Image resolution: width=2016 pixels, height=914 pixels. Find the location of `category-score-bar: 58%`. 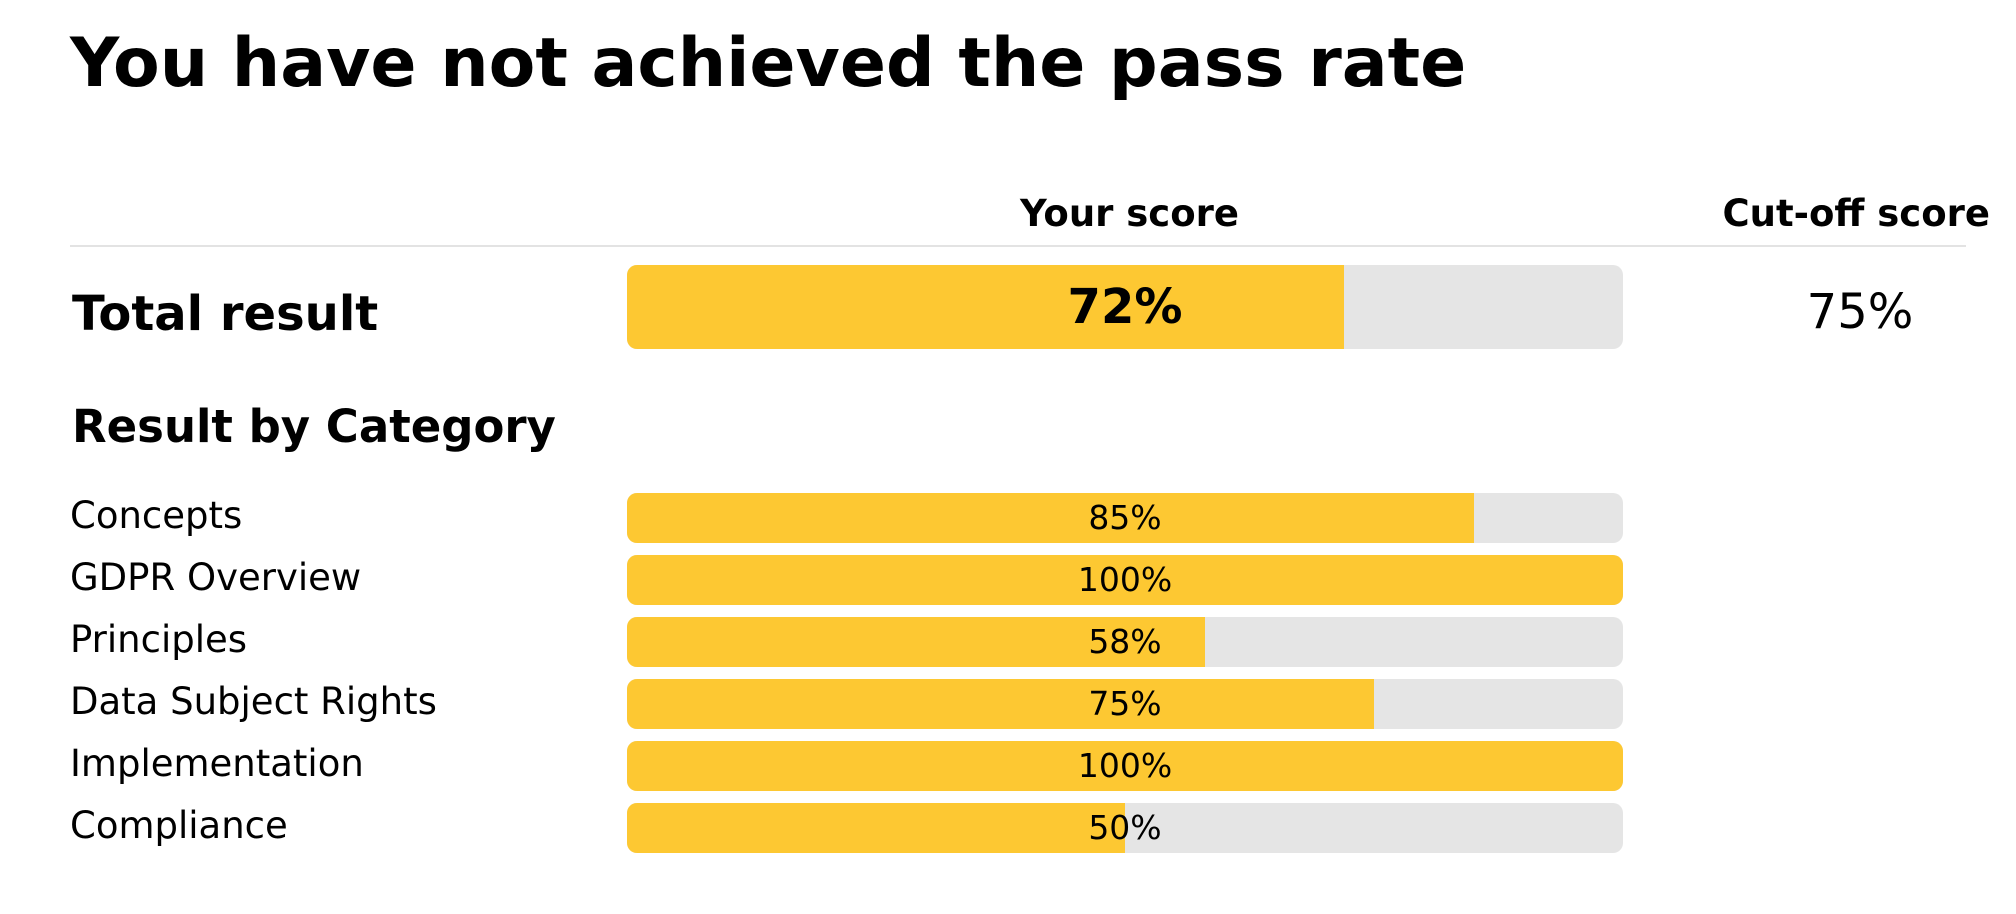

category-score-bar: 58% is located at coordinates (1125, 642).